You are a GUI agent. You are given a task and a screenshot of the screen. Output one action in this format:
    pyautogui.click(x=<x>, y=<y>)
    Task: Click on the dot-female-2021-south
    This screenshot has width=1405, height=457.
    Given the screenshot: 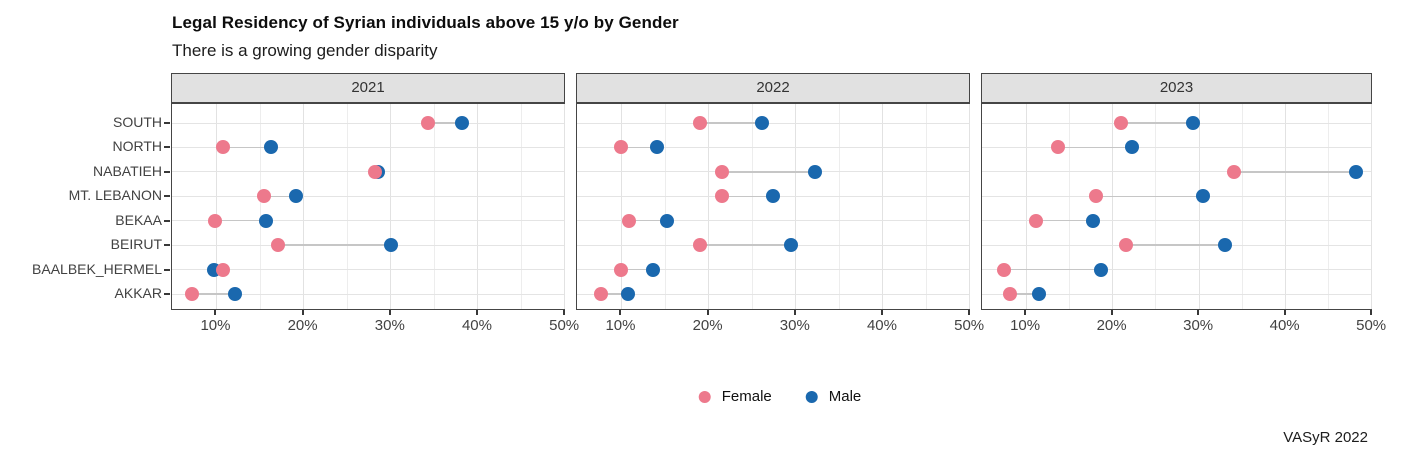 What is the action you would take?
    pyautogui.click(x=428, y=123)
    